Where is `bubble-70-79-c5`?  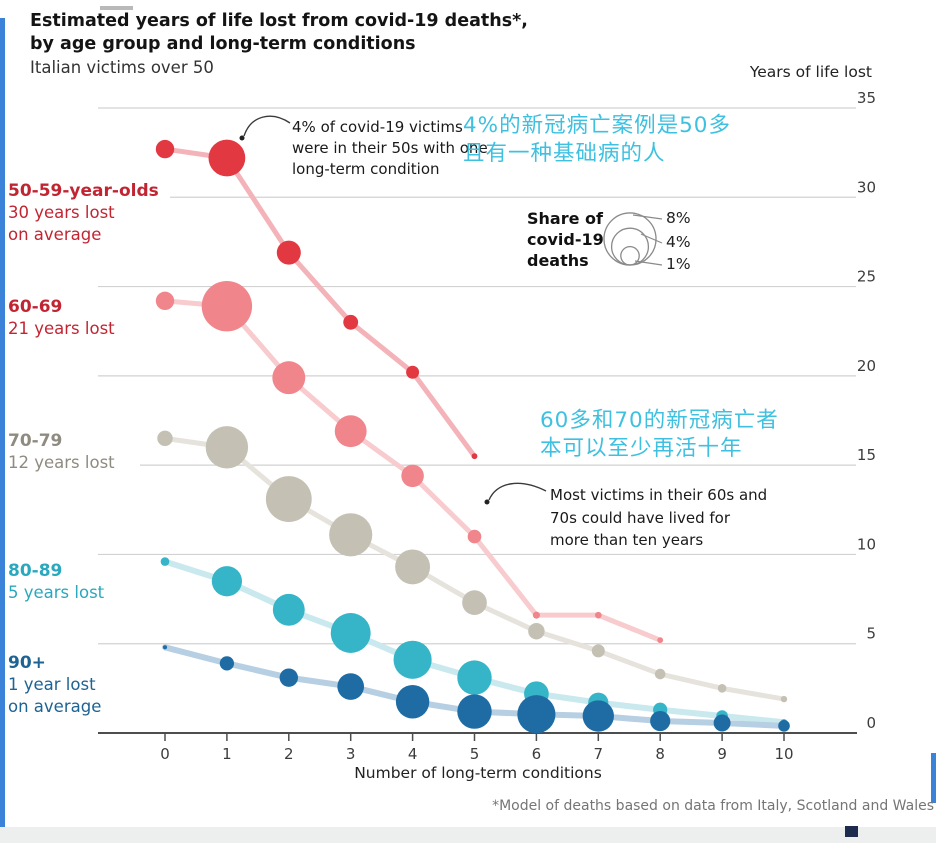
bubble-70-79-c5 is located at coordinates (474, 602).